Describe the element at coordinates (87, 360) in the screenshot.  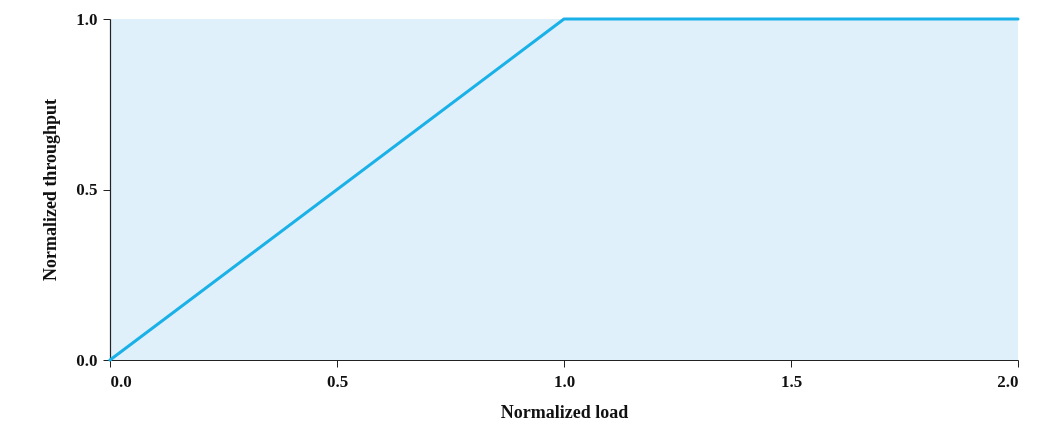
I see `y-tick-label: 0.0` at that location.